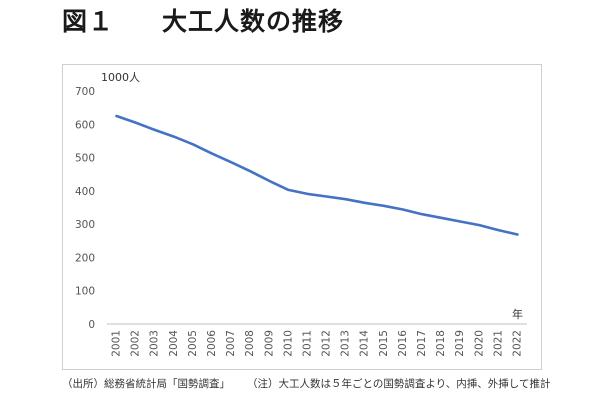 The height and width of the screenshot is (400, 600). Describe the element at coordinates (365, 343) in the screenshot. I see `x-tick-label: 2014` at that location.